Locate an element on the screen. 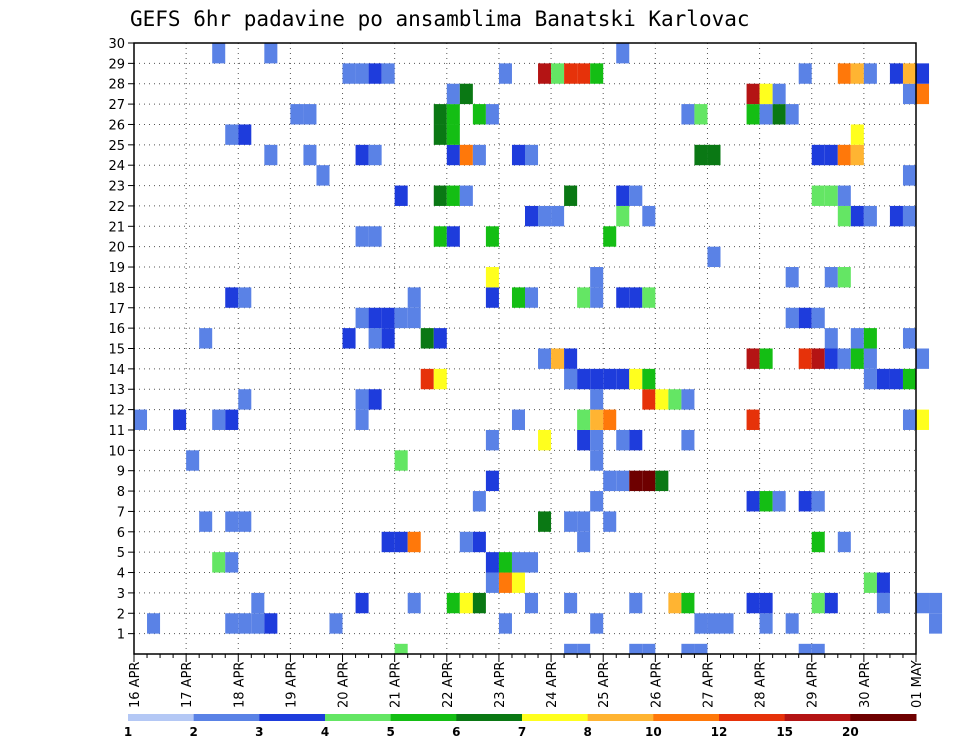 Image resolution: width=960 pixels, height=742 pixels. x-tick-label: 17 APR is located at coordinates (187, 685).